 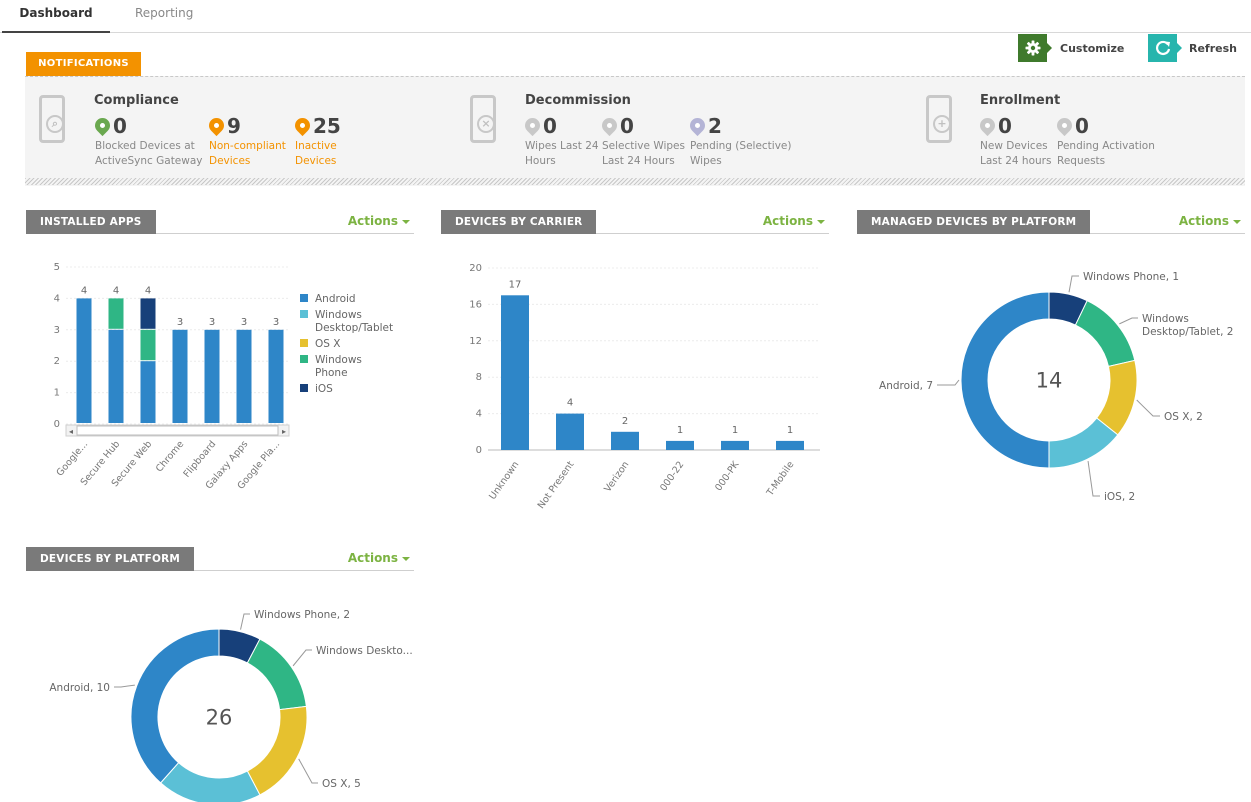 I want to click on notifications-tag: NOTIFICATIONS, so click(x=83, y=64).